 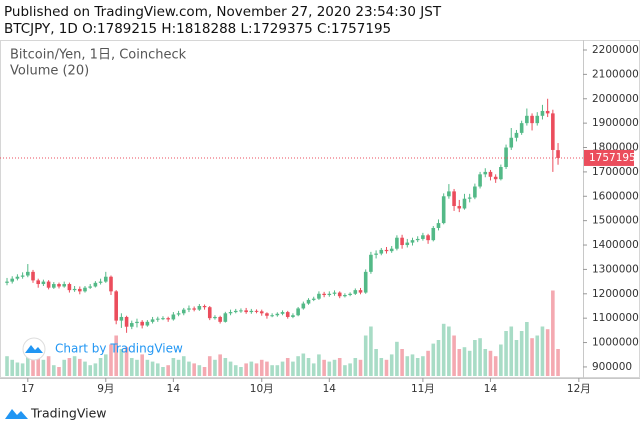 What do you see at coordinates (491, 389) in the screenshot?
I see `x-tick-label: 14` at bounding box center [491, 389].